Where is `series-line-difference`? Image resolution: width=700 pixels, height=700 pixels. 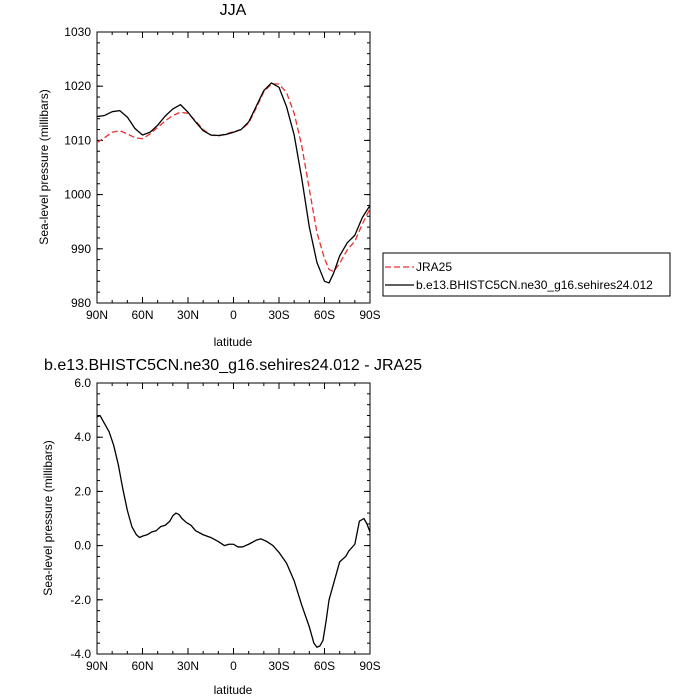
series-line-difference is located at coordinates (233, 531).